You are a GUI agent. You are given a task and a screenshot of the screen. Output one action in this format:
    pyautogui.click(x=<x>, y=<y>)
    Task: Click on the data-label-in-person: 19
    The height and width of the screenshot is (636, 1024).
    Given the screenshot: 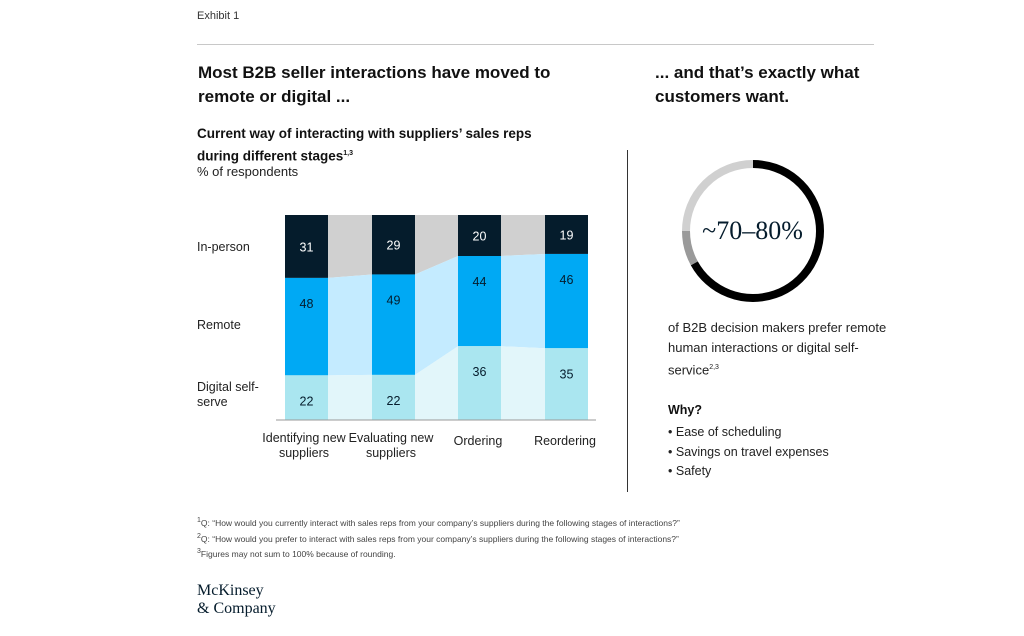 What is the action you would take?
    pyautogui.click(x=567, y=235)
    